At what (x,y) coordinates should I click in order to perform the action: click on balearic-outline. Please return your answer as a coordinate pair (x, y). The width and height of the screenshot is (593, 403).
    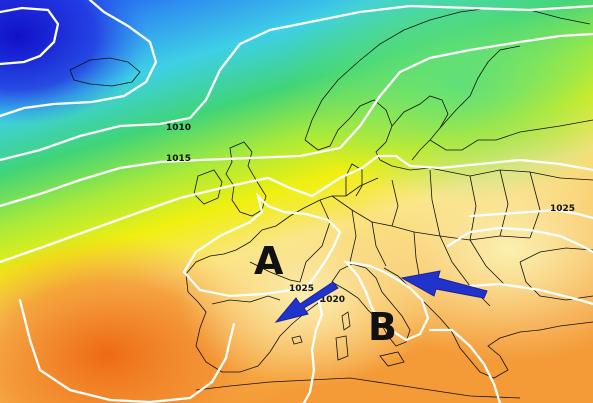
    Looking at the image, I should click on (297, 340).